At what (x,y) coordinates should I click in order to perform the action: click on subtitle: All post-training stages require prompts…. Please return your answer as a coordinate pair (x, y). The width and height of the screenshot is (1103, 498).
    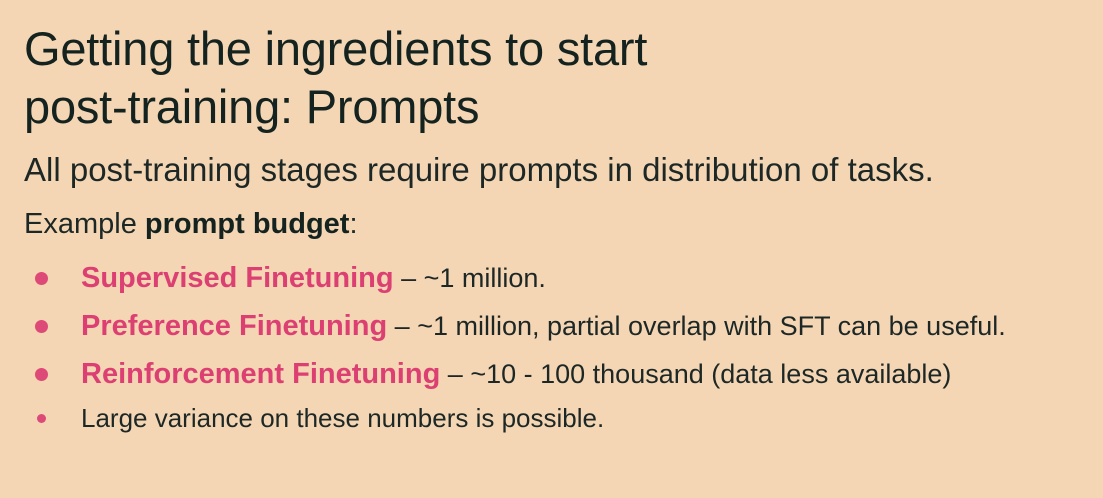
    Looking at the image, I should click on (479, 169).